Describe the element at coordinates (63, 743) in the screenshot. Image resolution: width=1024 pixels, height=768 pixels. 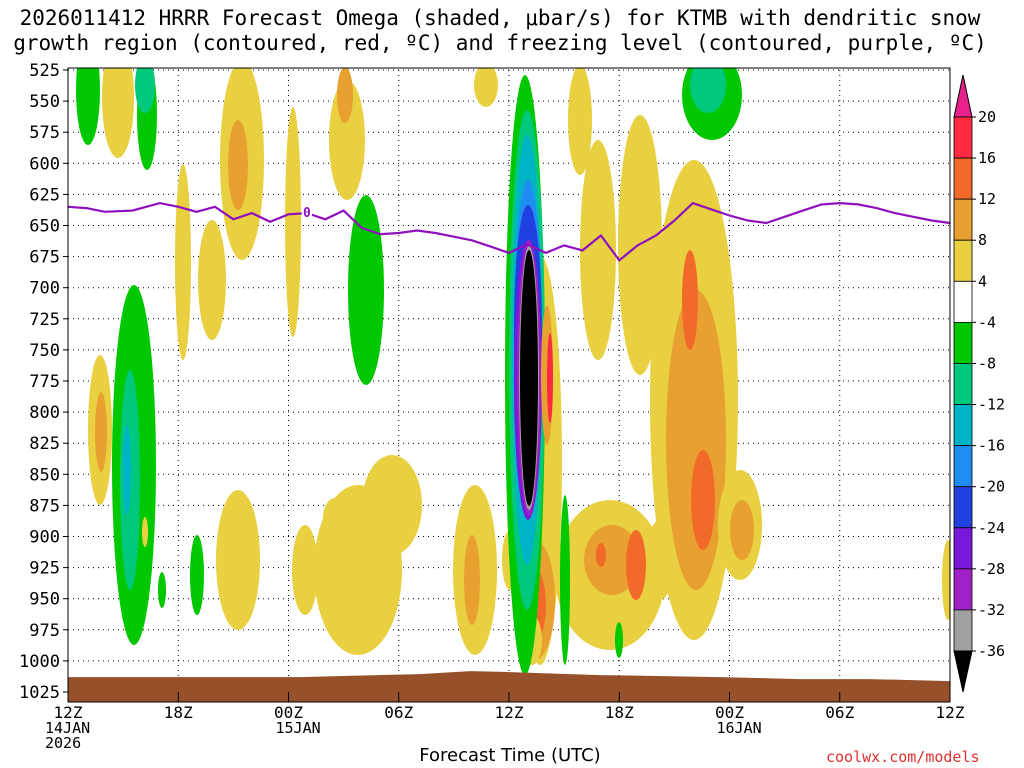
I see `x-tick-label: 2026` at that location.